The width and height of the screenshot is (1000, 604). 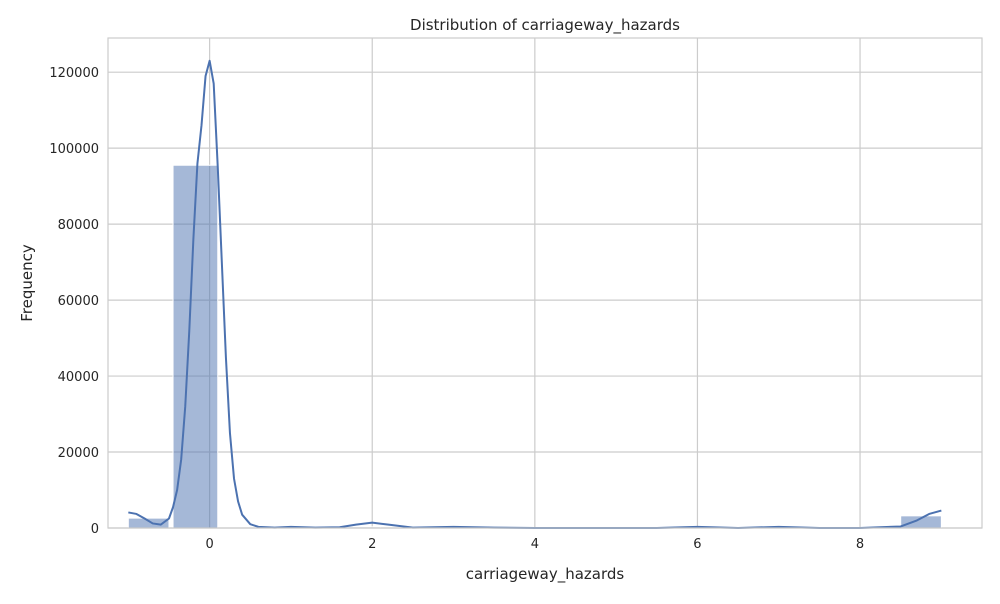 I want to click on x-tick-label: 0, so click(x=209, y=544).